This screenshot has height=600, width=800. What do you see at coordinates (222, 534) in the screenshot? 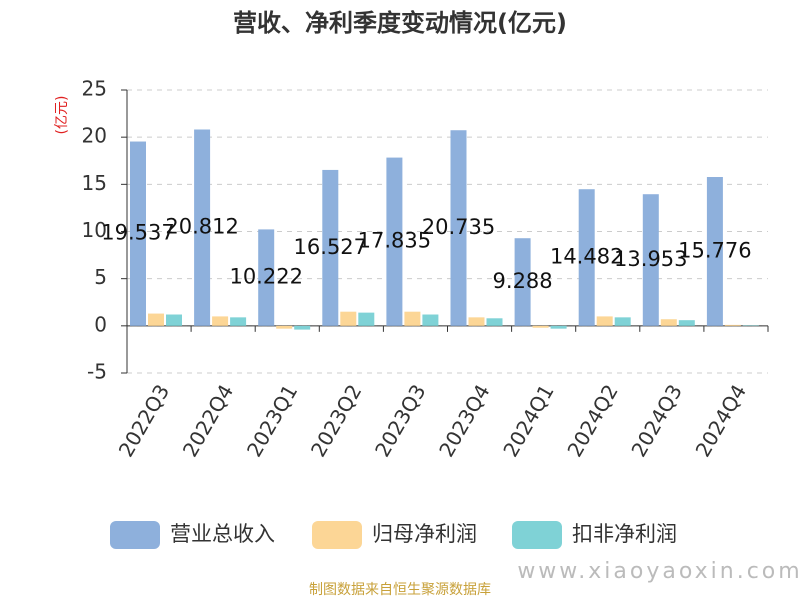
I see `legend-label: 营业总收入` at bounding box center [222, 534].